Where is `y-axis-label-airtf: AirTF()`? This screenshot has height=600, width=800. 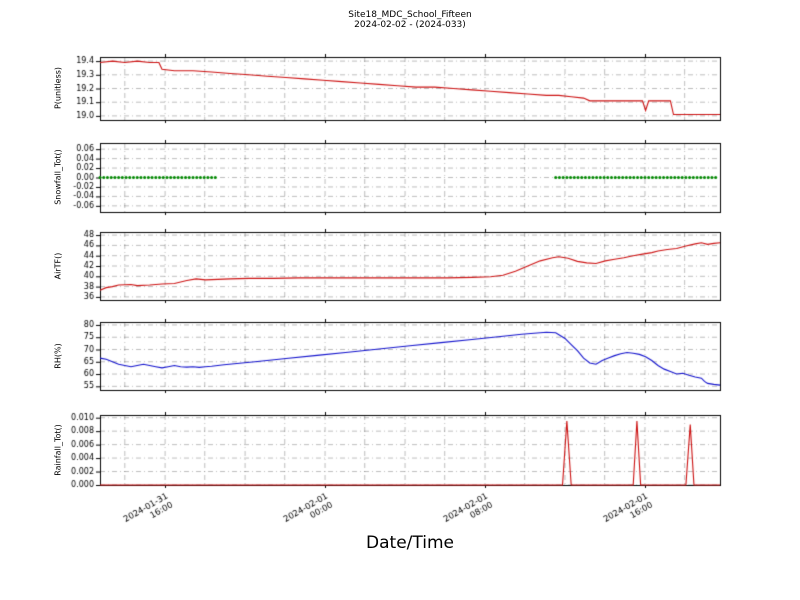
y-axis-label-airtf: AirTF() is located at coordinates (58, 266).